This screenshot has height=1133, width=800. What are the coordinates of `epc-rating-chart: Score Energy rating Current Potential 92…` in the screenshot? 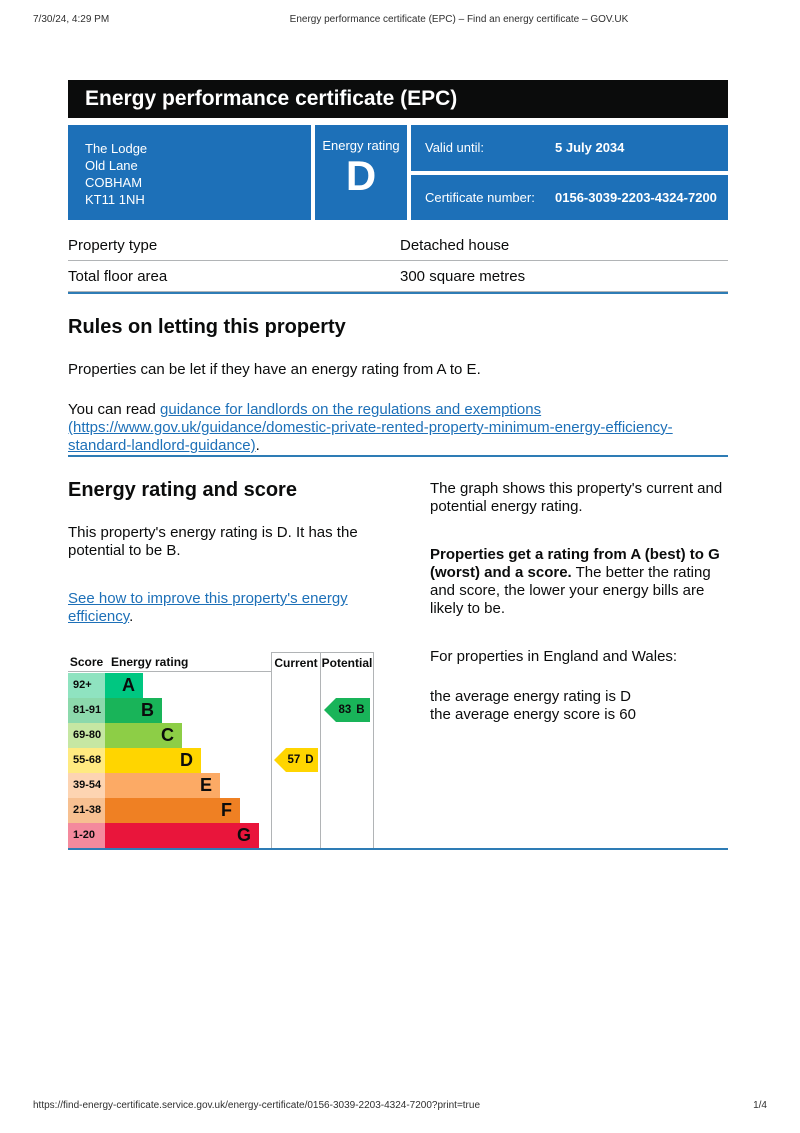 It's located at (221, 750).